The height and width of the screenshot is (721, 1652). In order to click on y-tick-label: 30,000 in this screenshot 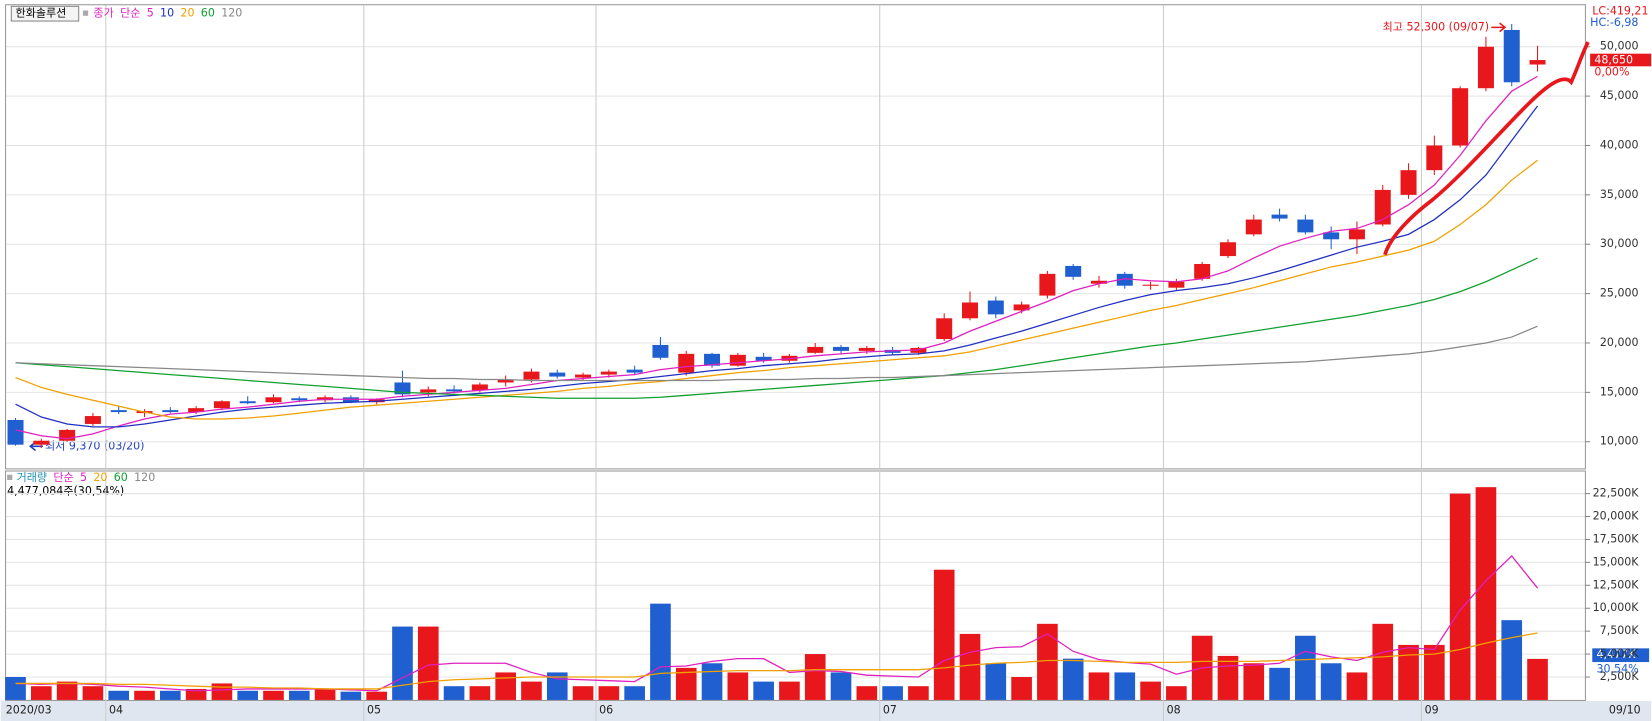, I will do `click(1619, 243)`.